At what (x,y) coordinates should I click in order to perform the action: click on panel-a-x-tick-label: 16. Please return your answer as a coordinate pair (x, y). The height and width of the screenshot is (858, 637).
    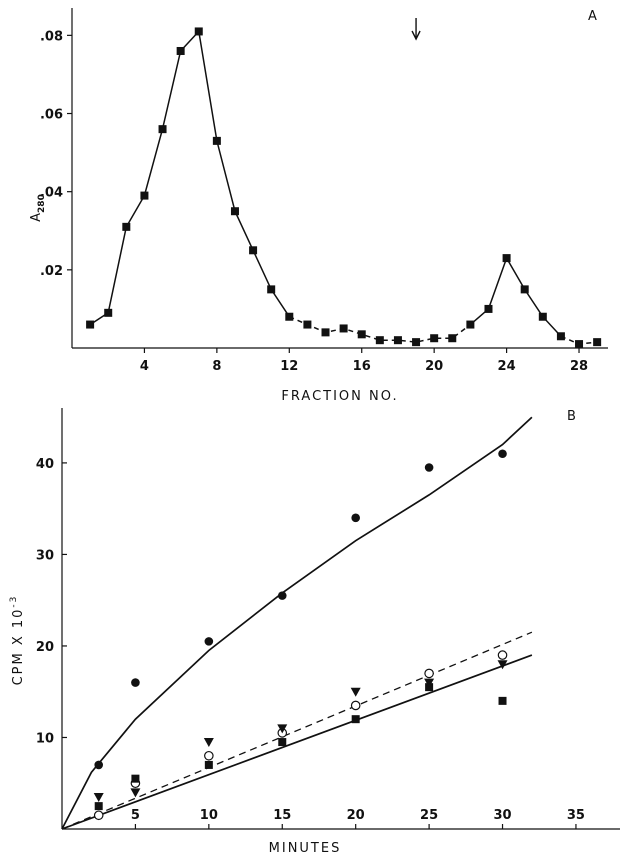
    Looking at the image, I should click on (362, 366).